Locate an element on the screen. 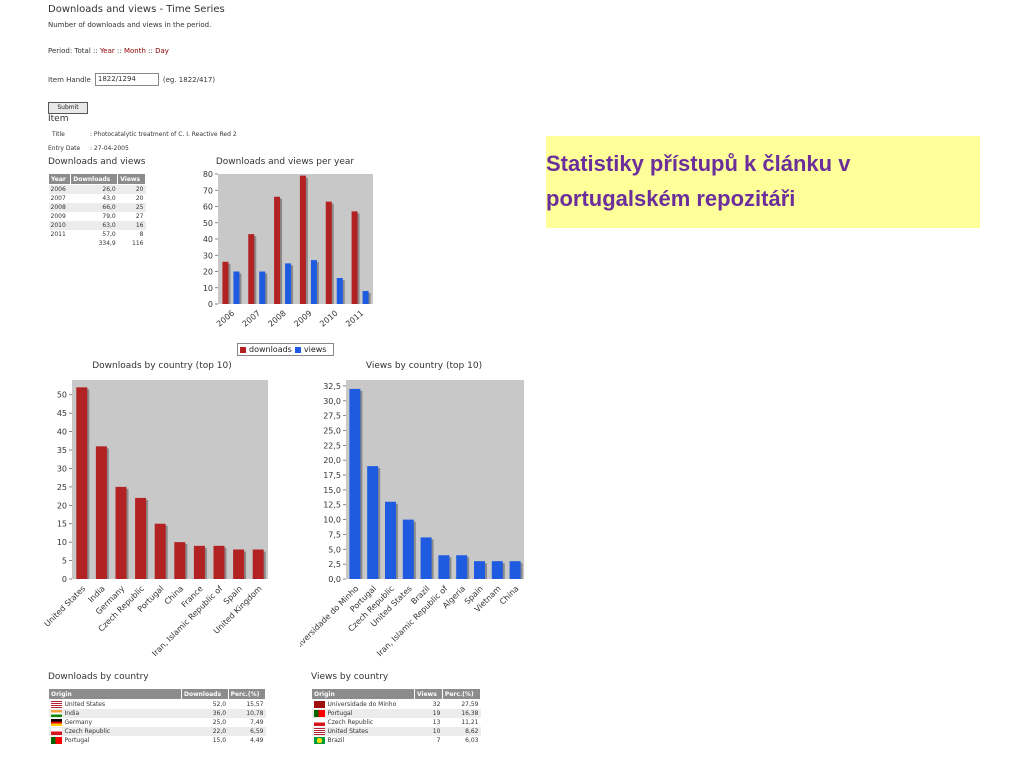 This screenshot has width=1024, height=768. table-row: United States 52,0 15,57 is located at coordinates (157, 705).